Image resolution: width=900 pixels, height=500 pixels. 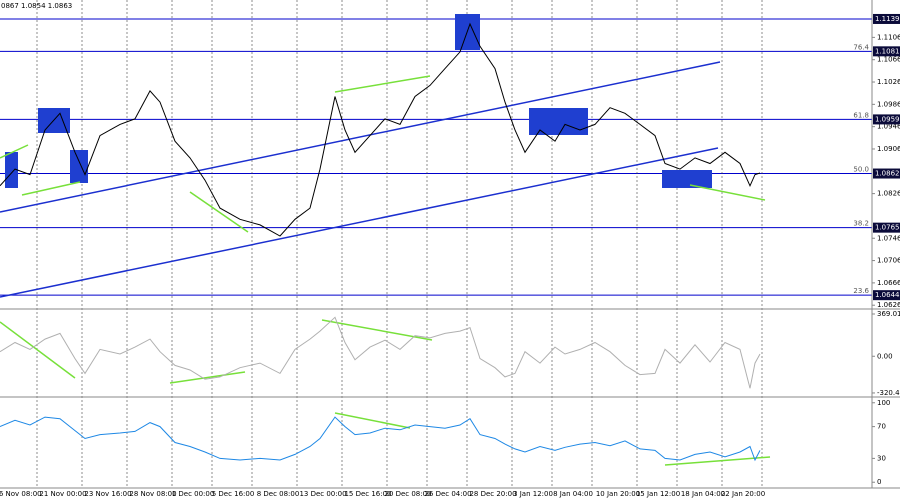 I want to click on x-tick-label: 3 Jan 12:00, so click(x=533, y=494).